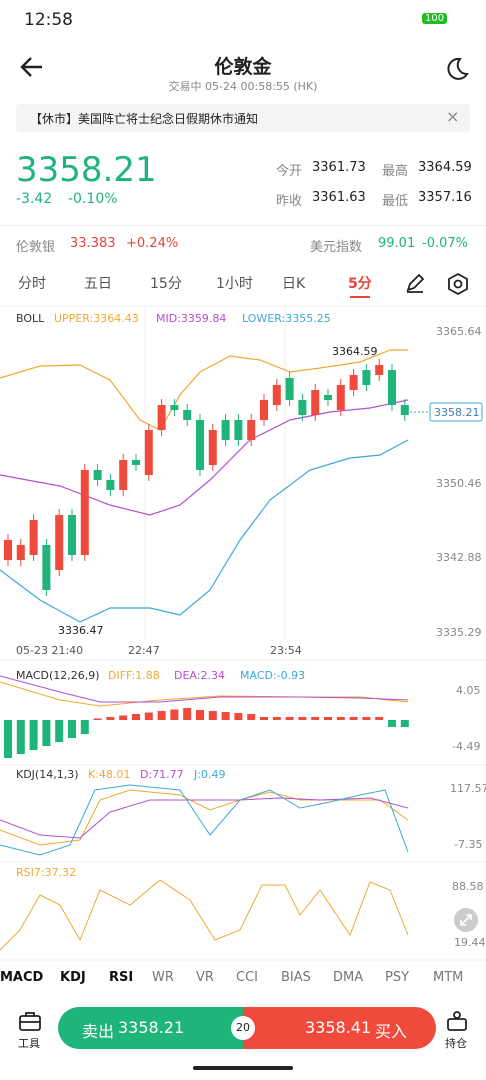 The image size is (486, 1080). I want to click on sell-price: 3358.21, so click(151, 1027).